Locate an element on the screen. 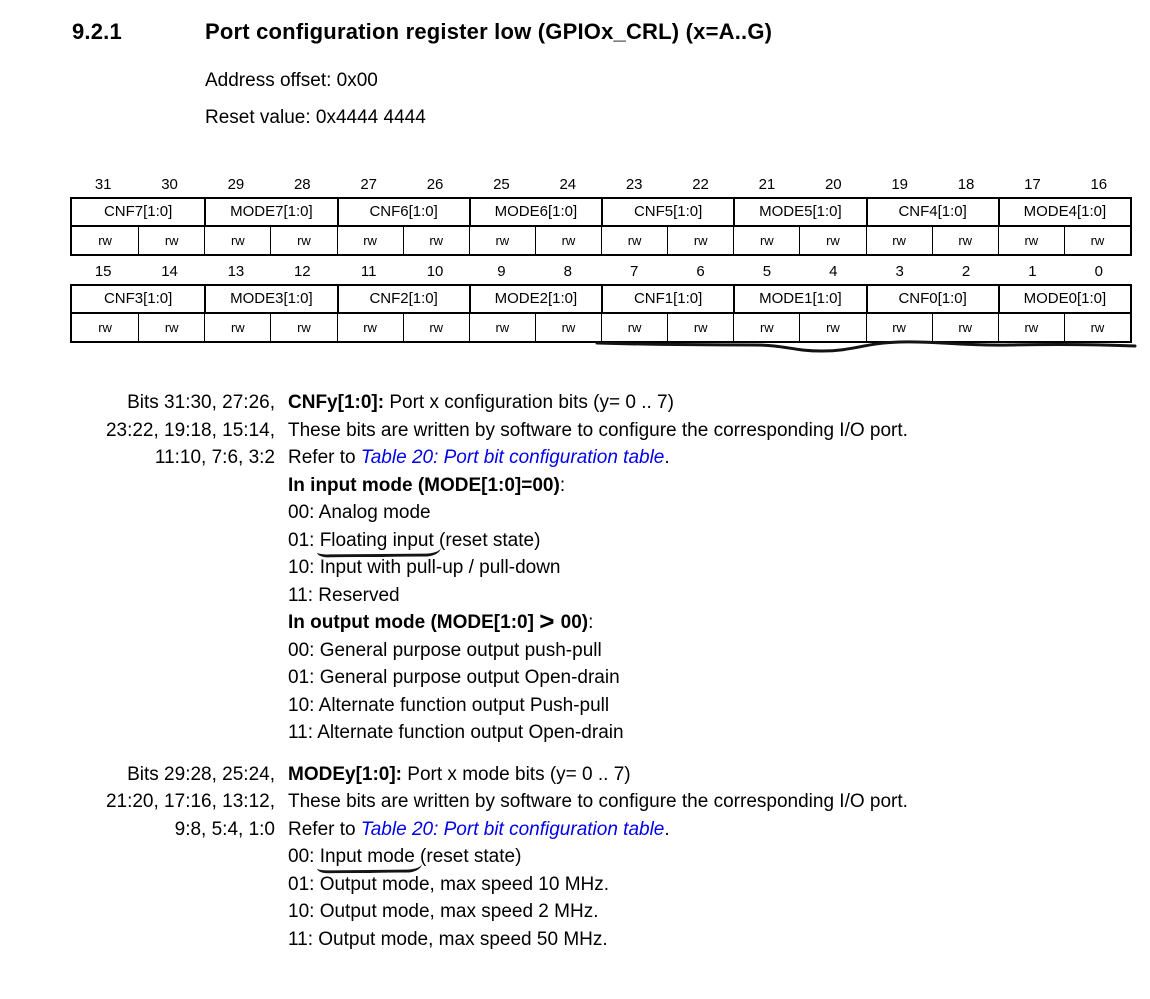 Image resolution: width=1150 pixels, height=999 pixels. address-offset-line: Address offset: 0x00 is located at coordinates (291, 80).